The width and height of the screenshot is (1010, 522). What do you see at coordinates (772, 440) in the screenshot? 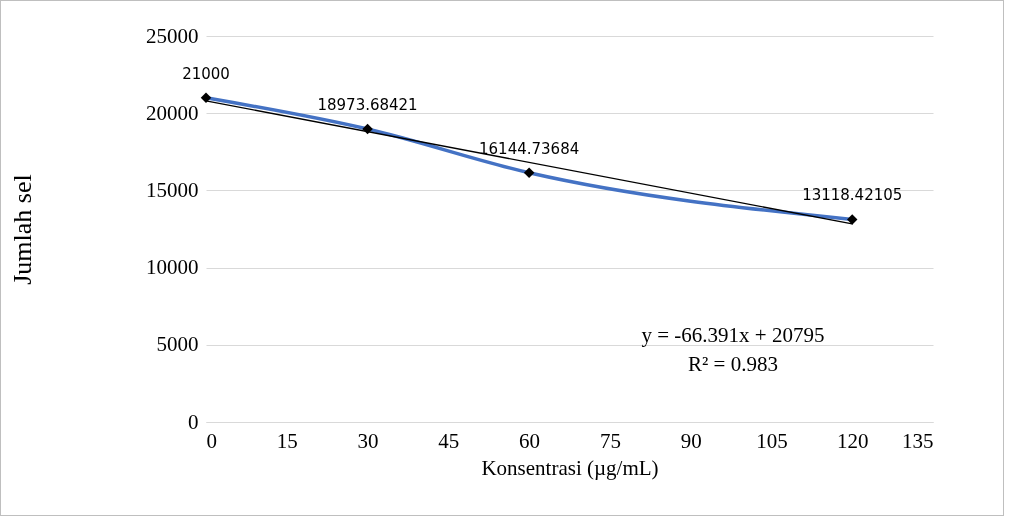
I see `x-tick-label: 105` at bounding box center [772, 440].